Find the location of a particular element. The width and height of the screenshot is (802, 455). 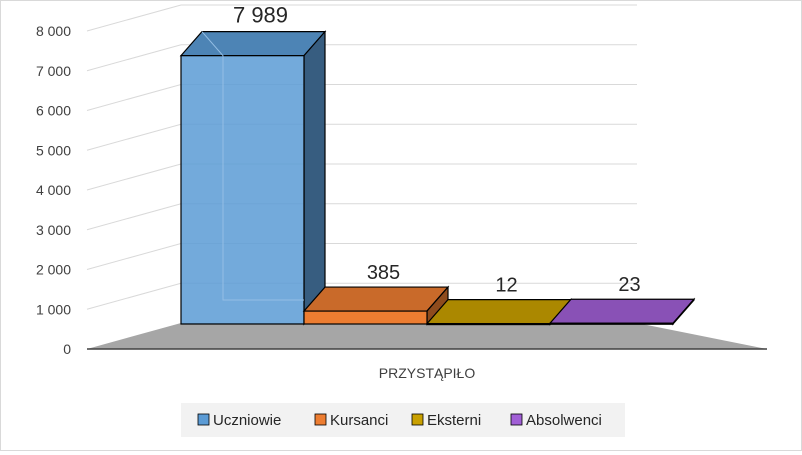

legend-background is located at coordinates (403, 420).